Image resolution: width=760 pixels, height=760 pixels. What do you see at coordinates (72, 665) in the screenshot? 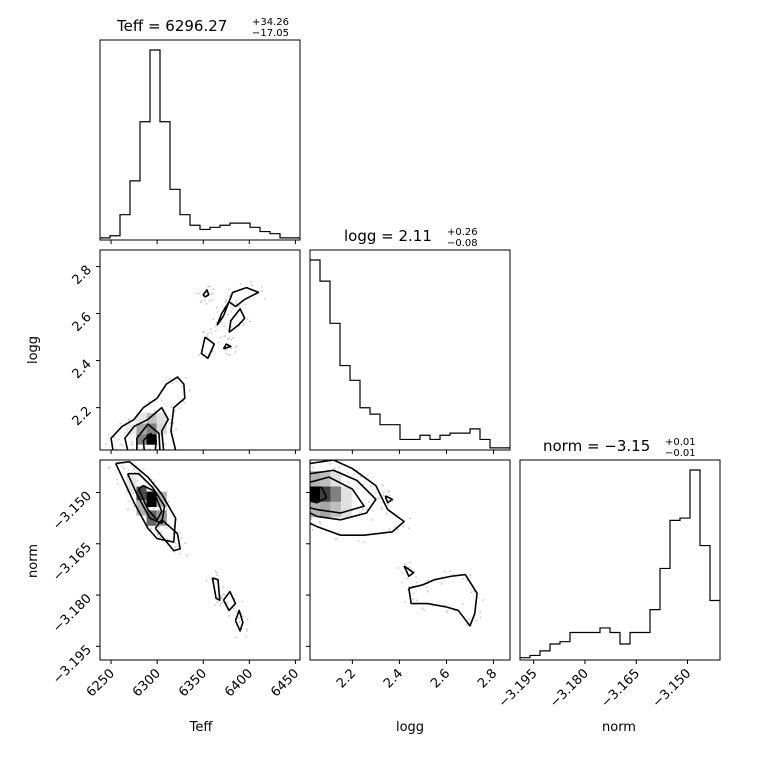
I see `y-tick-label-norm: −3.195` at bounding box center [72, 665].